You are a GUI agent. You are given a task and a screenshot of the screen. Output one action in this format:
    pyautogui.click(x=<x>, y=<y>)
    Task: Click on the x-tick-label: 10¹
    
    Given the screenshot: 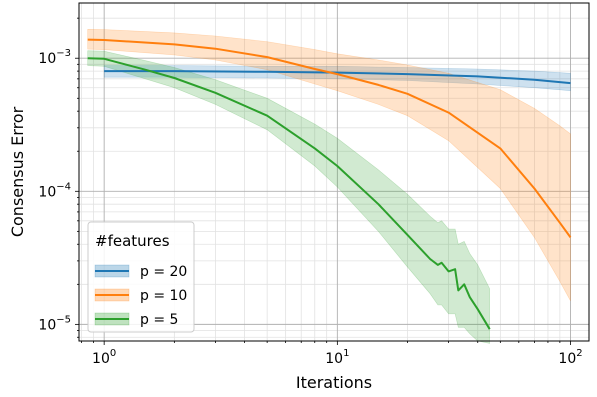 What is the action you would take?
    pyautogui.click(x=337, y=357)
    